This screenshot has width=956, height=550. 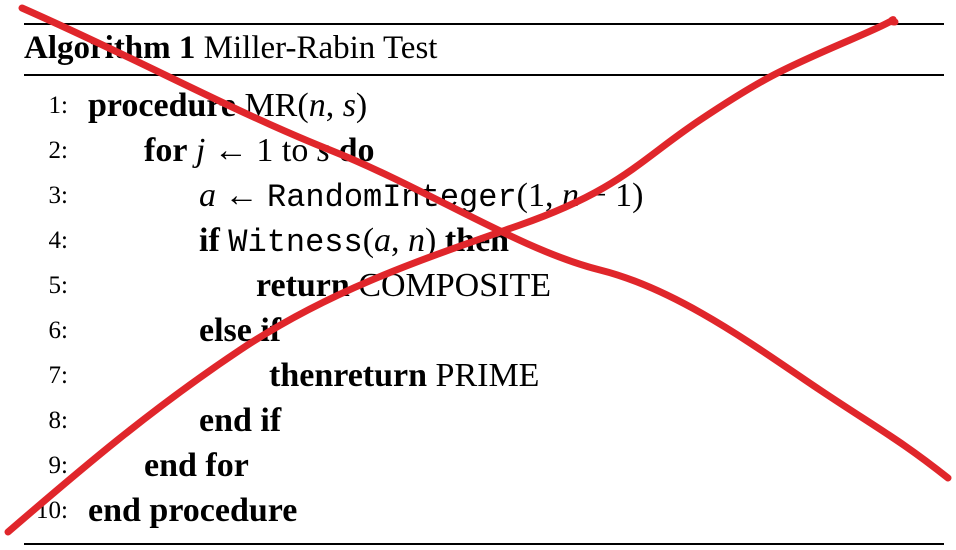 I want to click on code-line: 6: else if, so click(x=470, y=330).